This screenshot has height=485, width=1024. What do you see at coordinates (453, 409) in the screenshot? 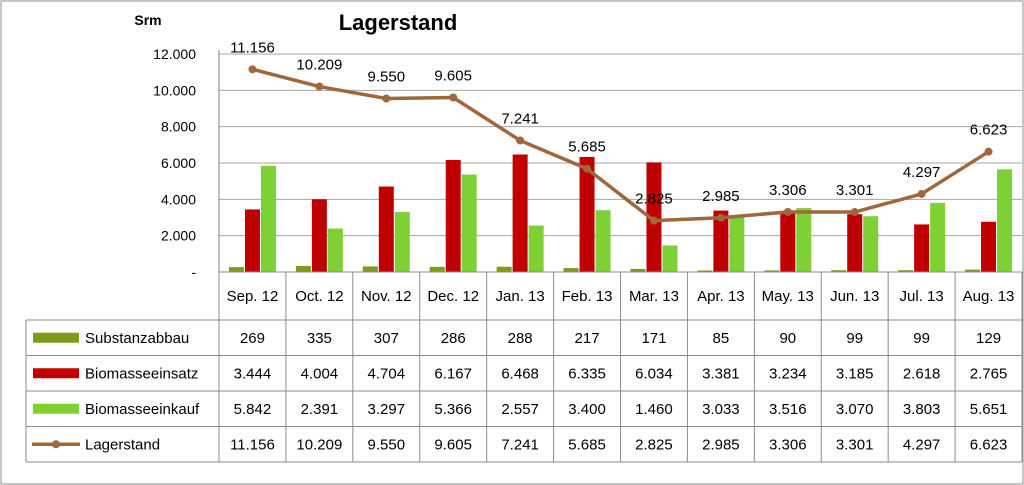
I see `table-cell: 5.366` at bounding box center [453, 409].